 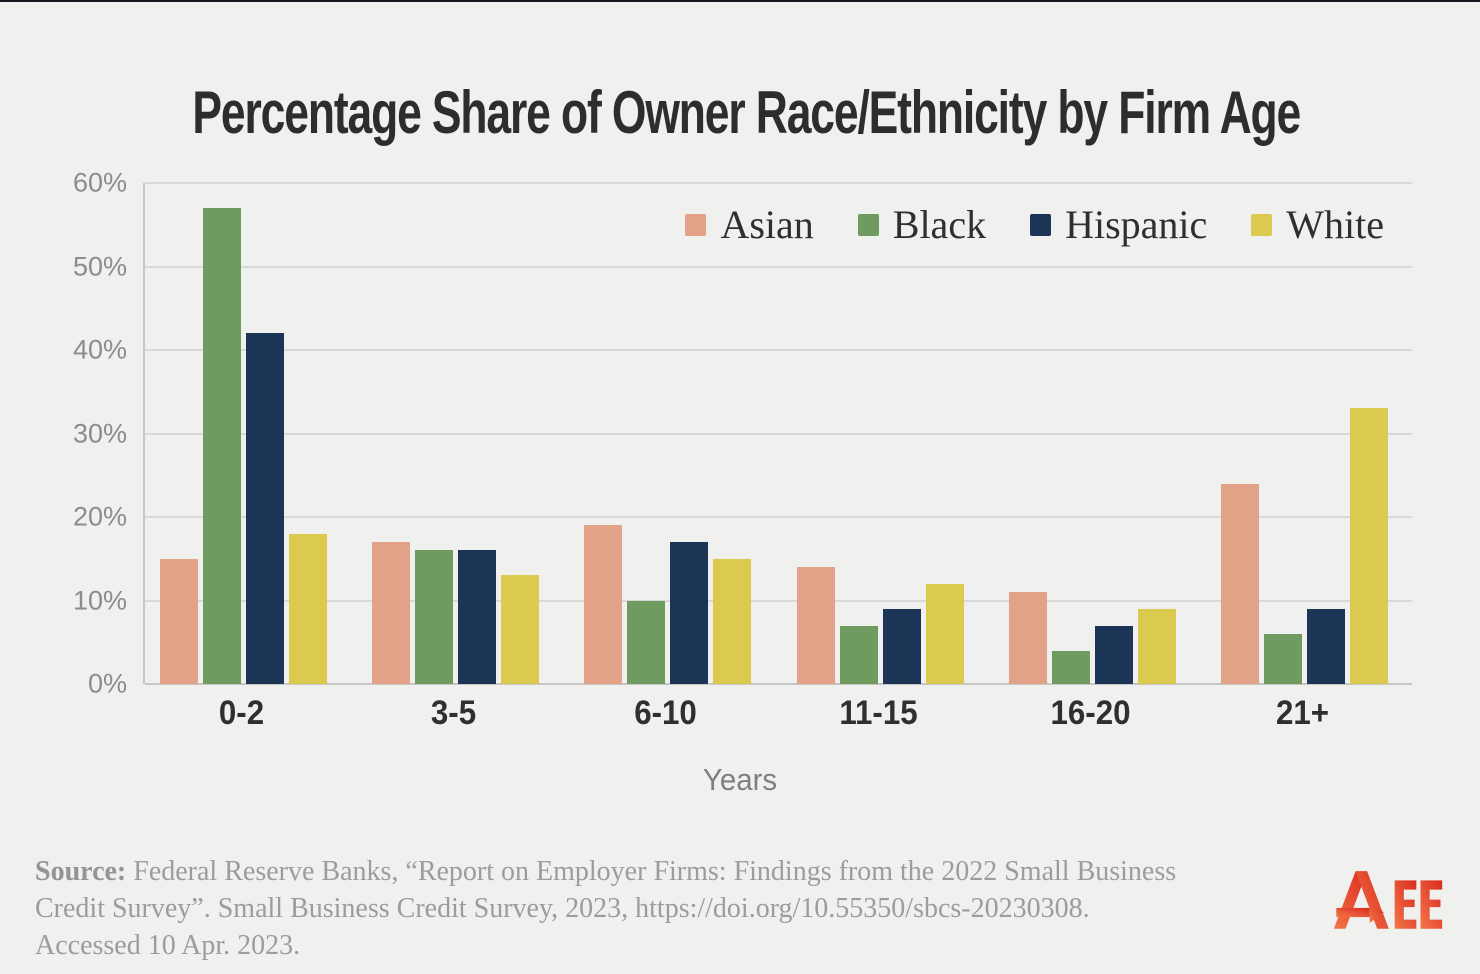 I want to click on legend-label-white: White, so click(x=1335, y=224).